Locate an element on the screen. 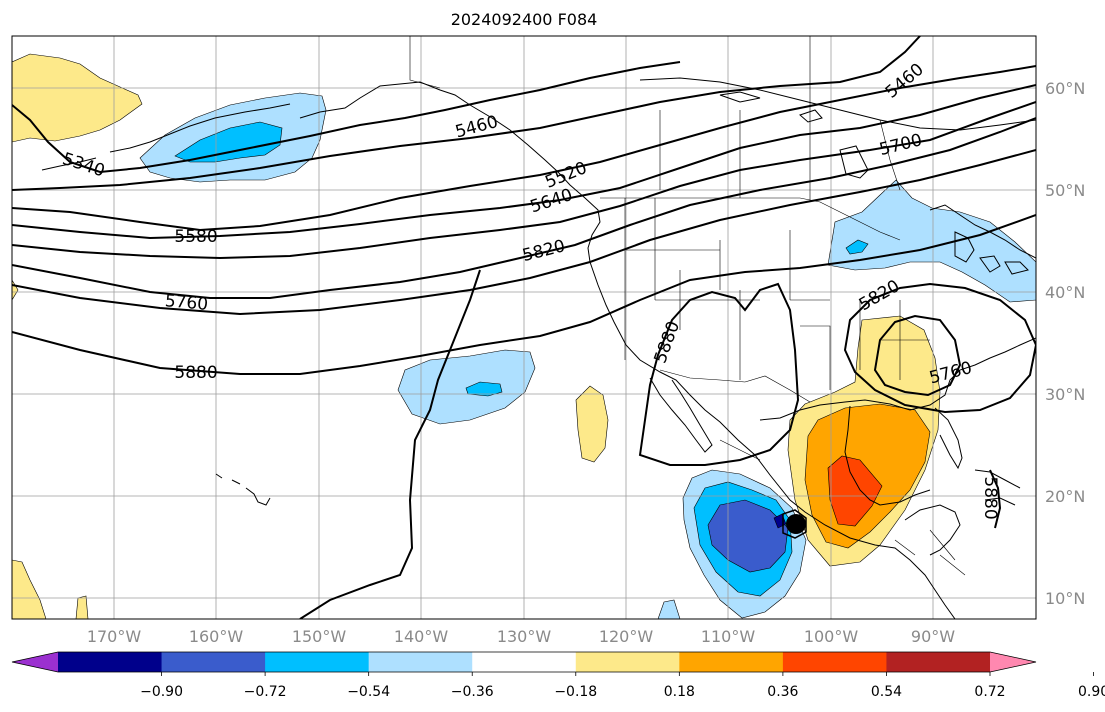  negative-anomaly-subtropical-pacific is located at coordinates (466, 387).